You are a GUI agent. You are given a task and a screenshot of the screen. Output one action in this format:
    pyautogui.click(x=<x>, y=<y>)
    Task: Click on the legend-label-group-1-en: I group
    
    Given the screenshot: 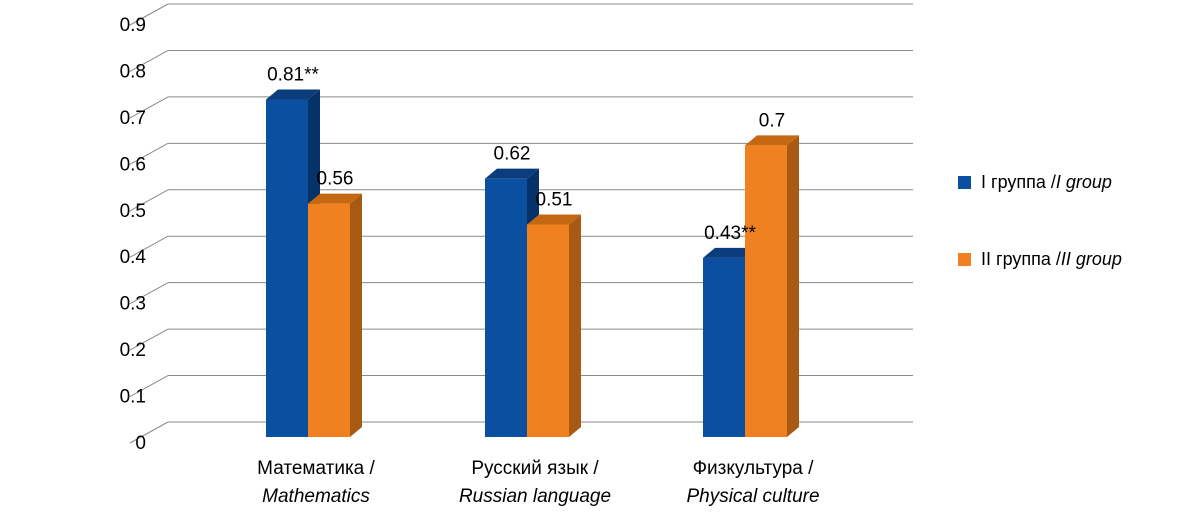 What is the action you would take?
    pyautogui.click(x=1083, y=182)
    